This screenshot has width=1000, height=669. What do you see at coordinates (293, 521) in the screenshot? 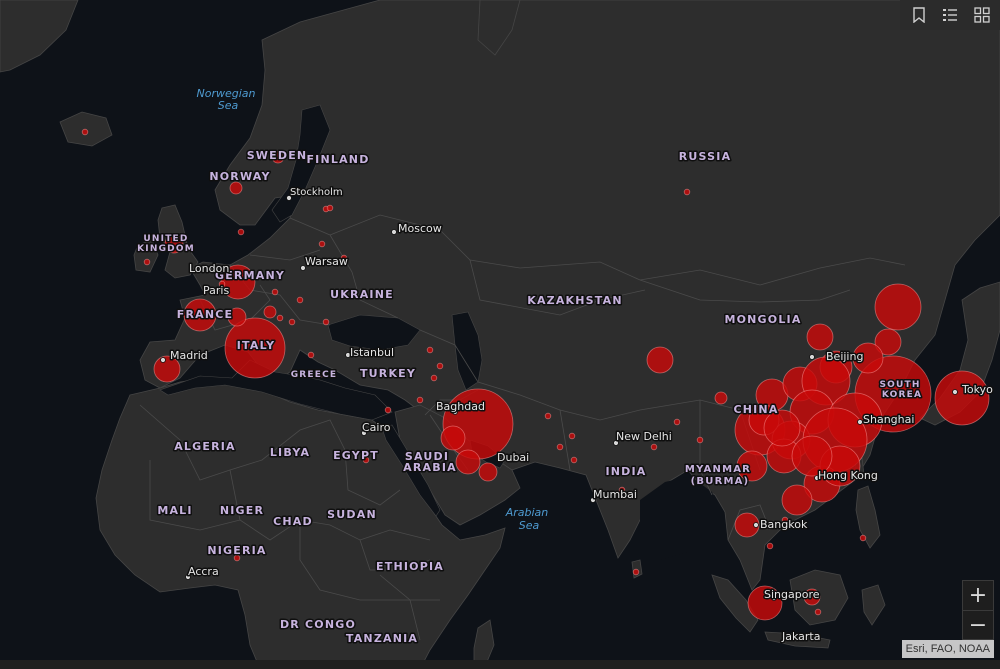
I see `label-chad: CHAD` at bounding box center [293, 521].